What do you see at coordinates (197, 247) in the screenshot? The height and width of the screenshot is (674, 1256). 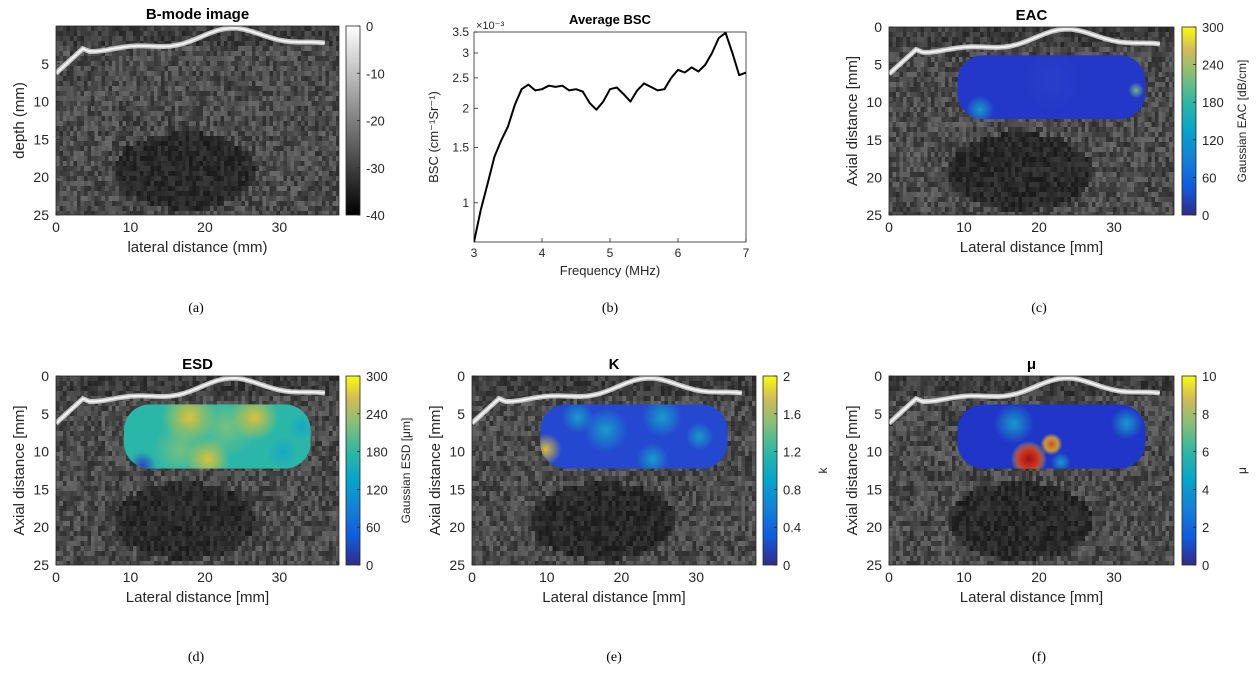 I see `x-axis-label: lateral distance (mm)` at bounding box center [197, 247].